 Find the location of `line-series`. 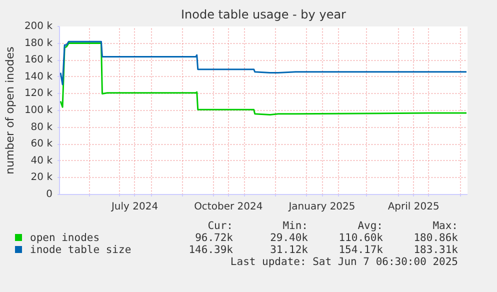

line-series is located at coordinates (264, 63).